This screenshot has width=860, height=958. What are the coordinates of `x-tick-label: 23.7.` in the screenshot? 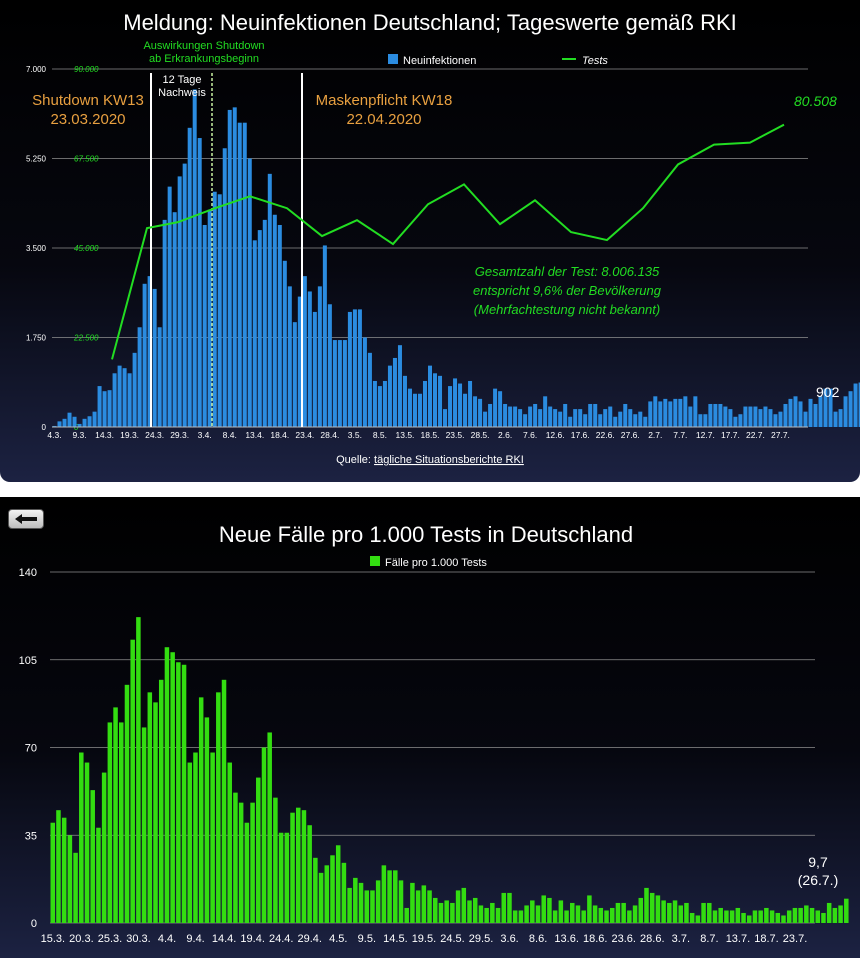 It's located at (795, 939).